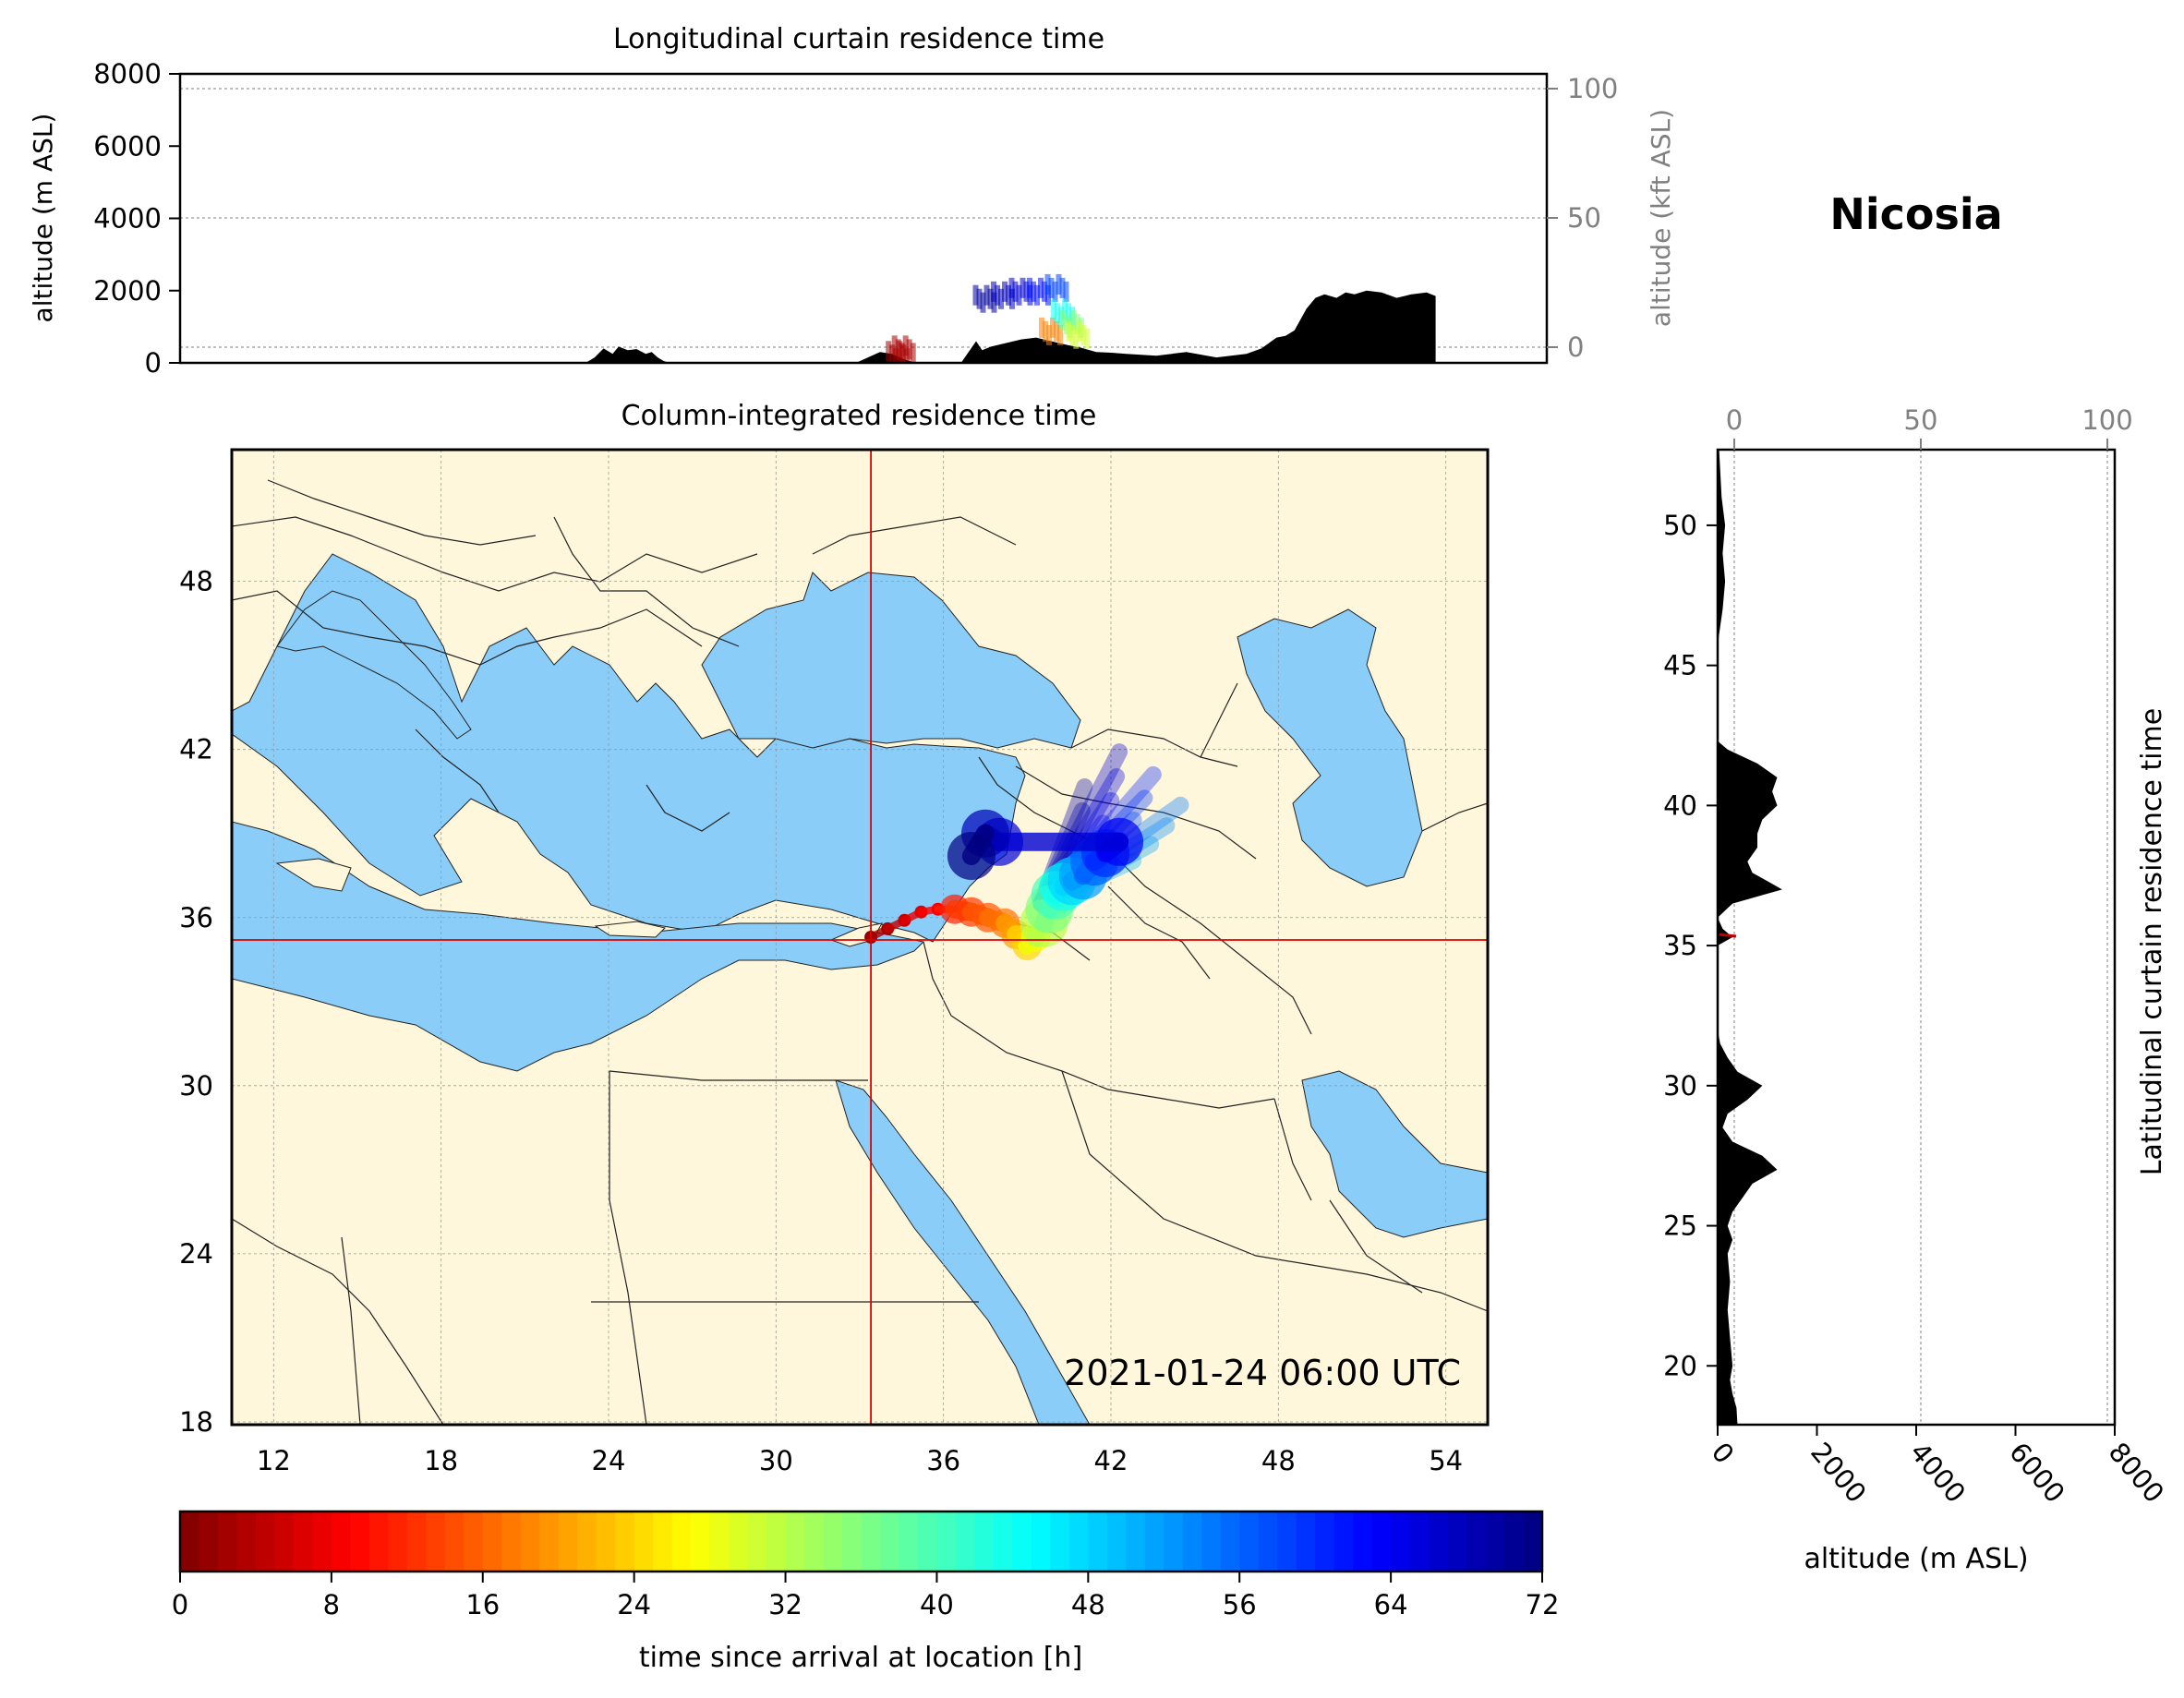 The width and height of the screenshot is (2184, 1698). What do you see at coordinates (441, 1460) in the screenshot?
I see `map-x-tick-label: 18` at bounding box center [441, 1460].